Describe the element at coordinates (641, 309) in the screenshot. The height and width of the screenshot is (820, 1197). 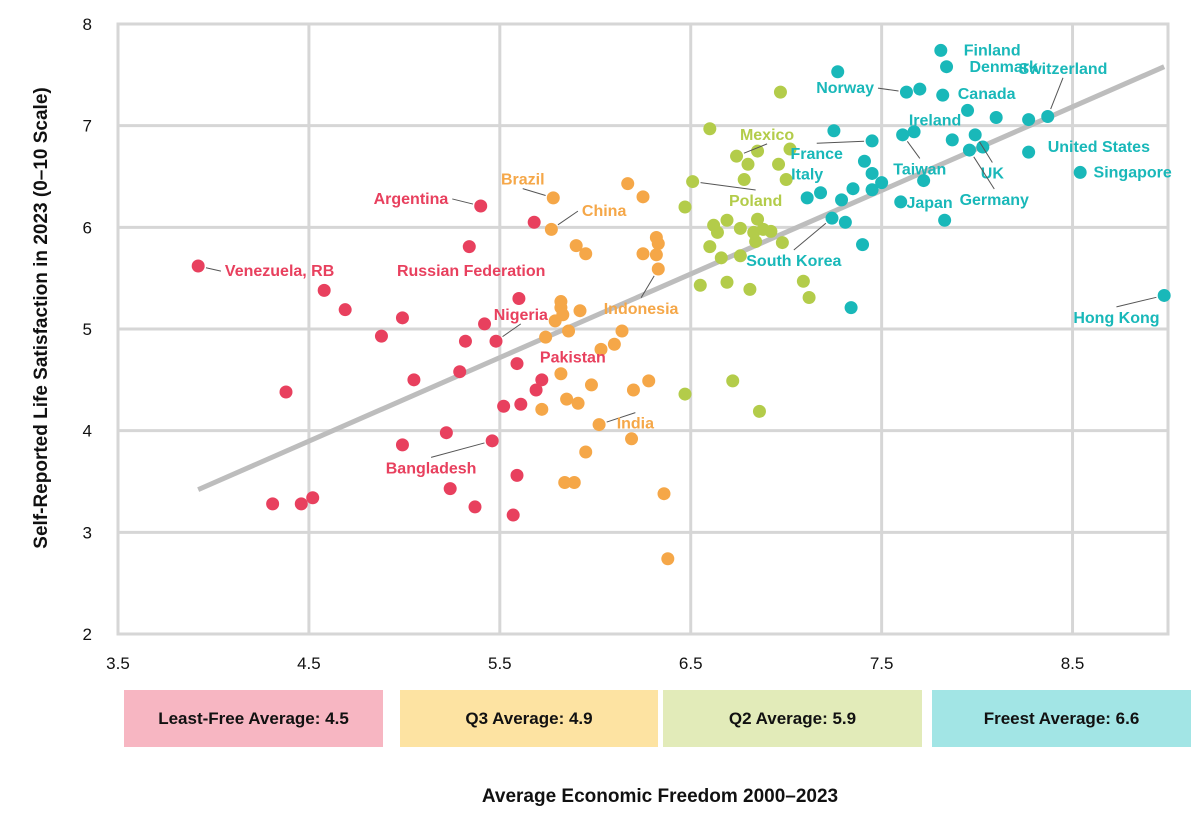
I see `annotation-label: Indonesia` at that location.